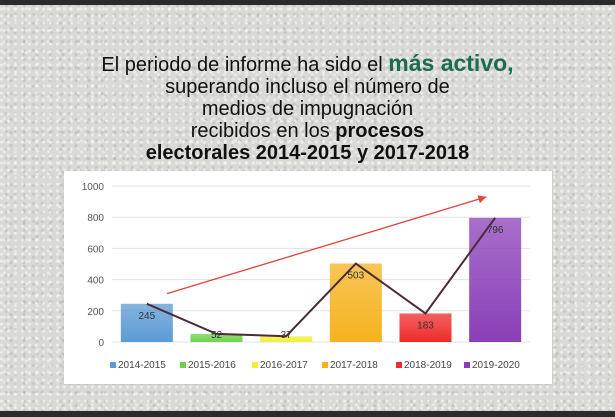 The image size is (615, 417). Describe the element at coordinates (355, 276) in the screenshot. I see `data-label: 503` at that location.